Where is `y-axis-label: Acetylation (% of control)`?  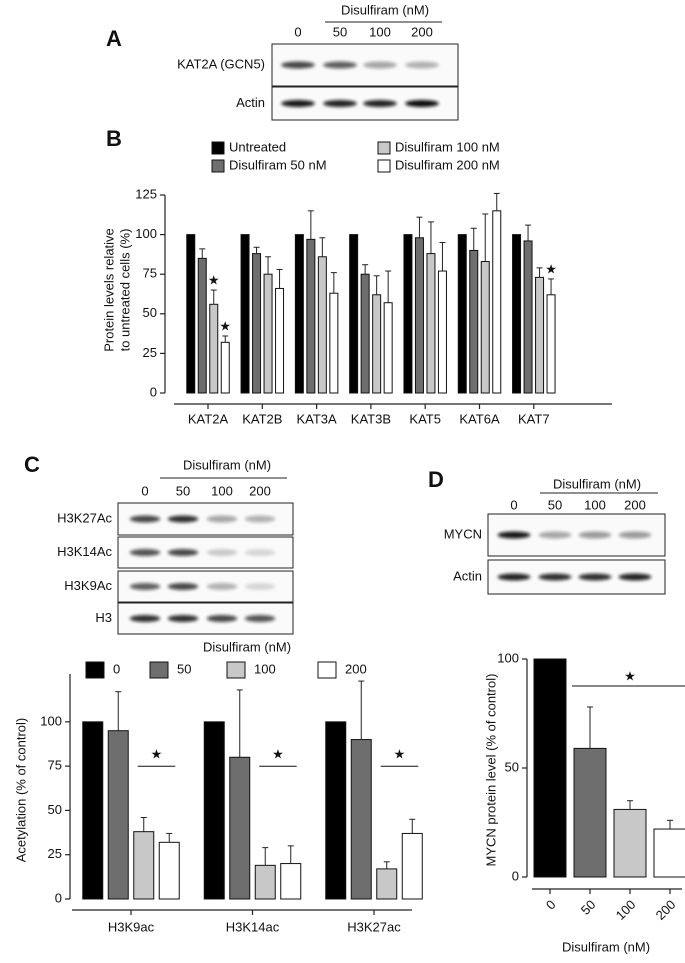
y-axis-label: Acetylation (% of control) is located at coordinates (20, 790).